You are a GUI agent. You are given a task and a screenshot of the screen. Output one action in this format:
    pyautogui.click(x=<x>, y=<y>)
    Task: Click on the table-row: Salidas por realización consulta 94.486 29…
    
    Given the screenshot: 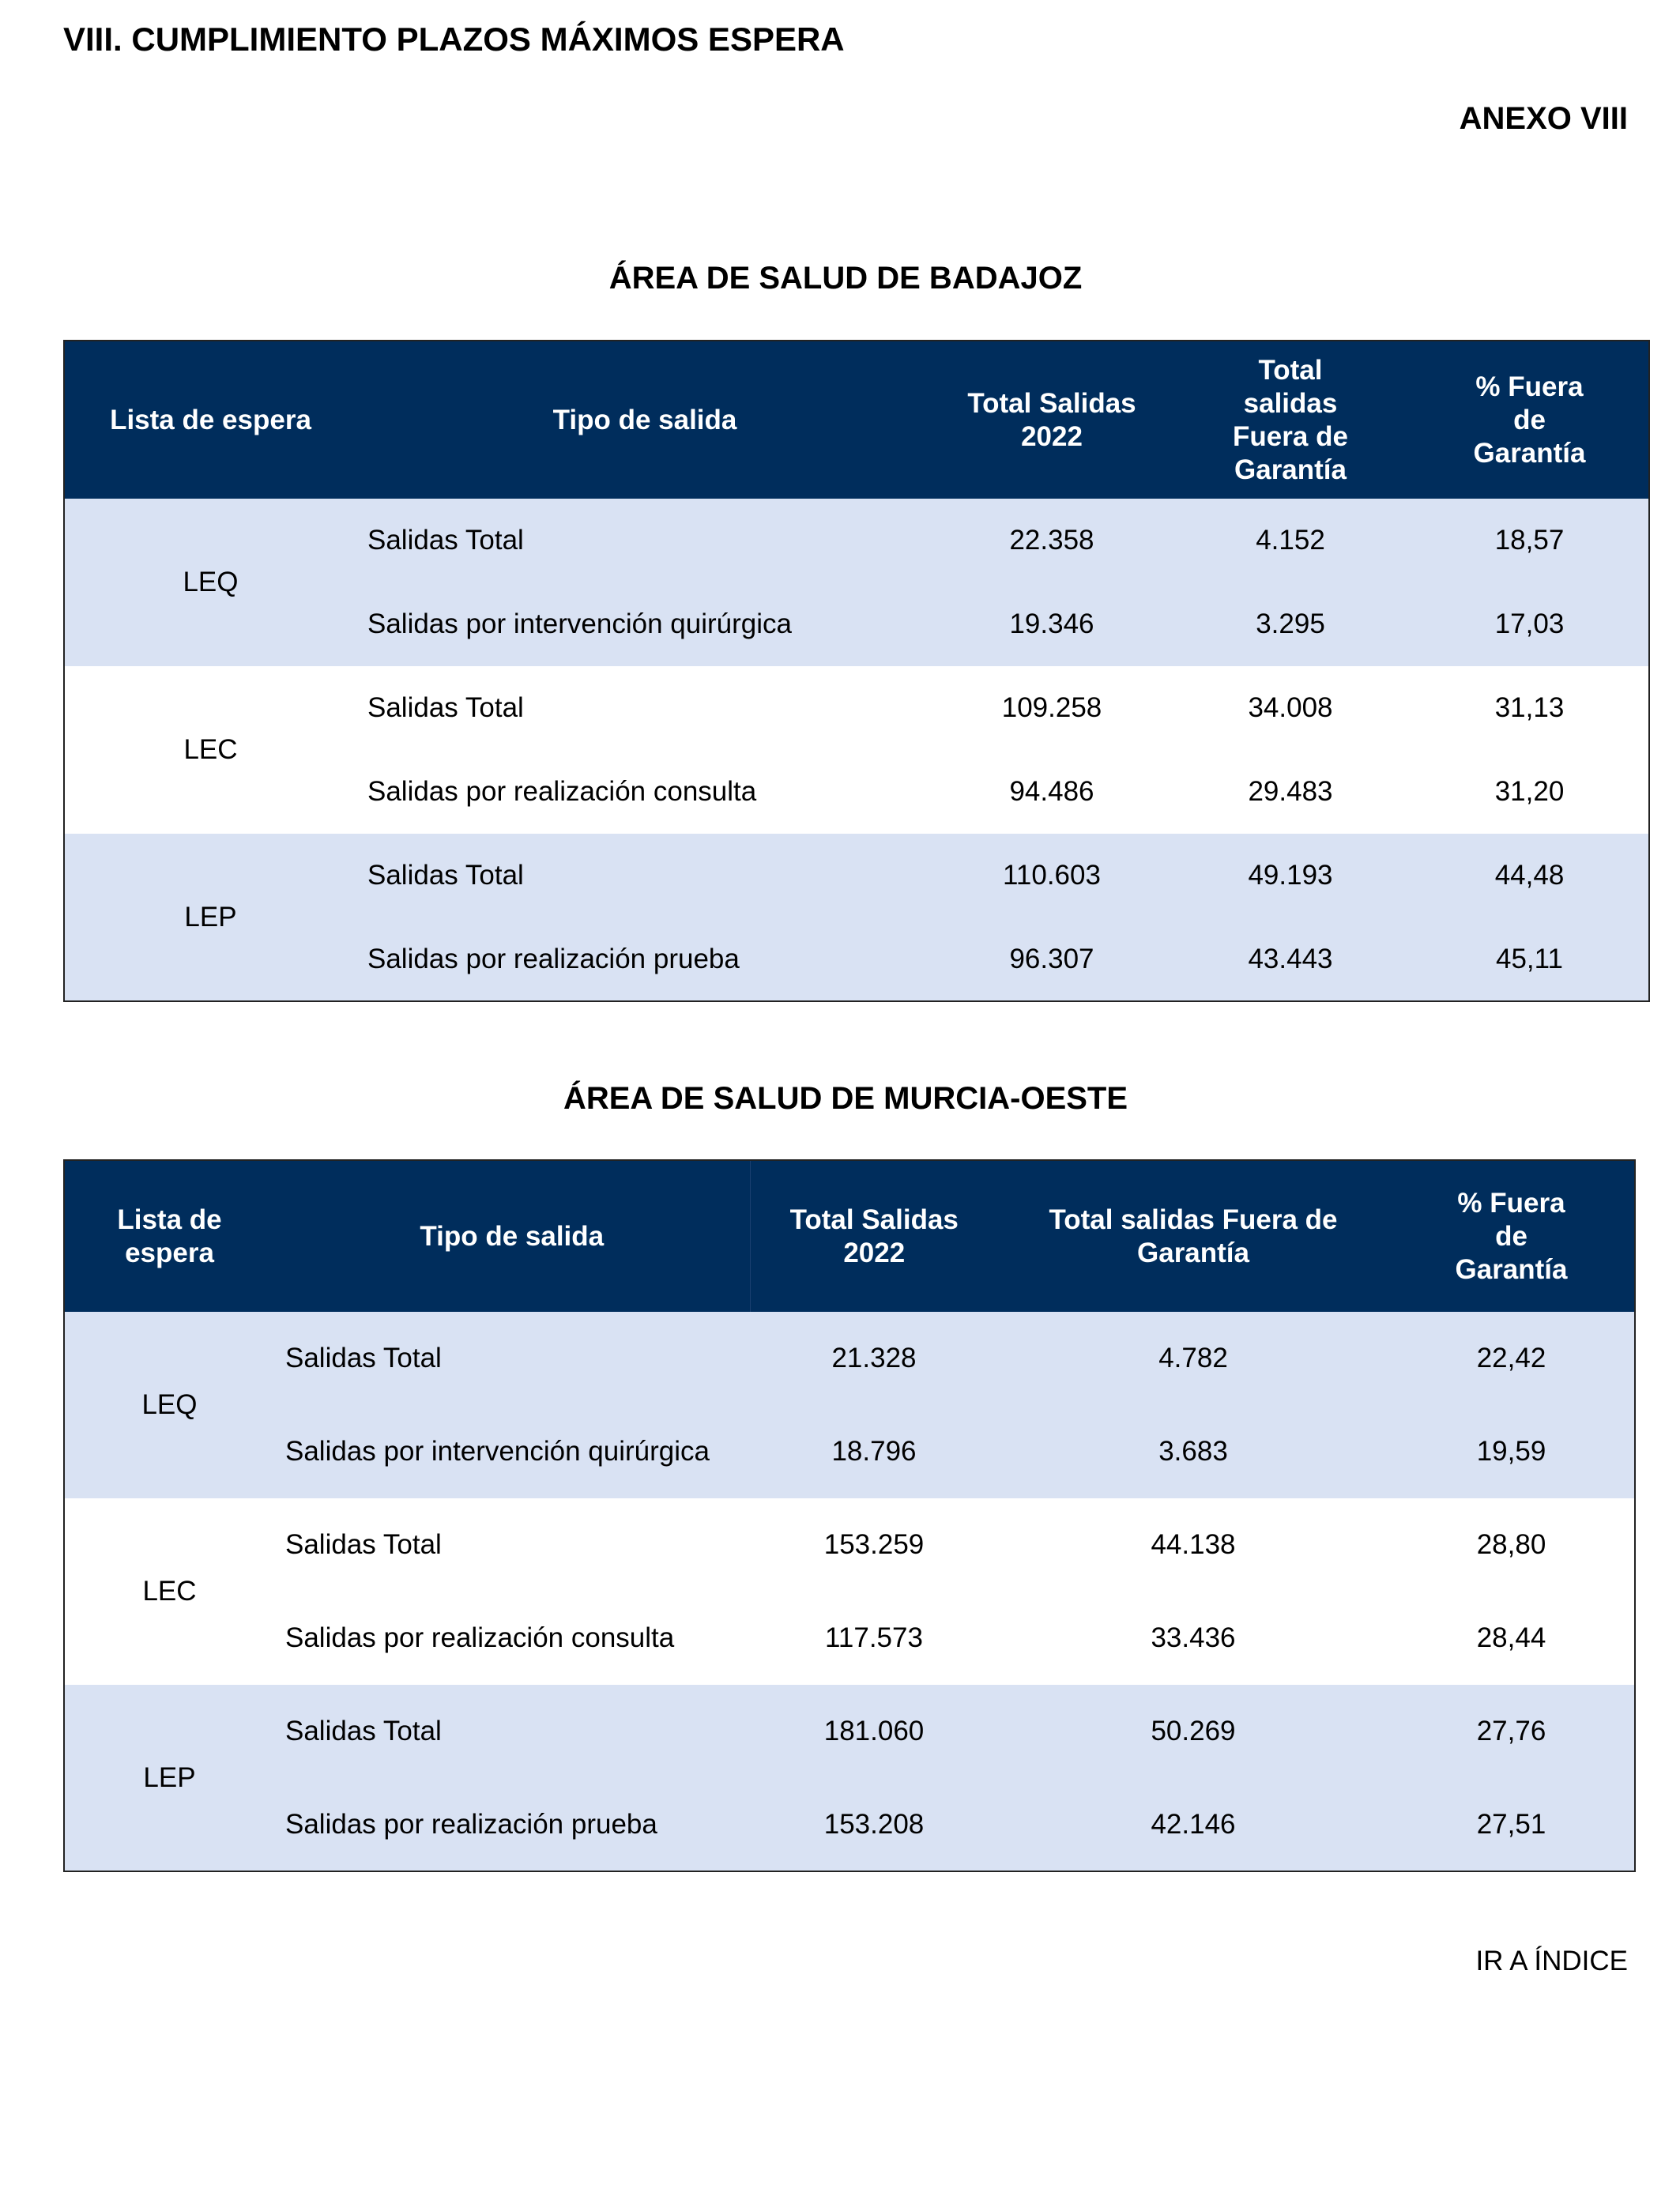 What is the action you would take?
    pyautogui.click(x=856, y=792)
    